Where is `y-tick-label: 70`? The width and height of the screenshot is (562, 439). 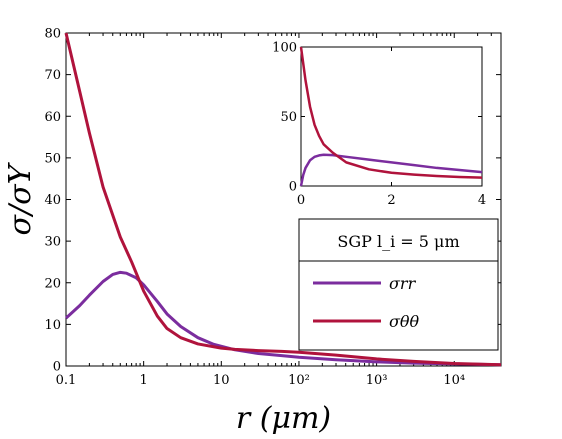 y-tick-label: 70 is located at coordinates (52, 75).